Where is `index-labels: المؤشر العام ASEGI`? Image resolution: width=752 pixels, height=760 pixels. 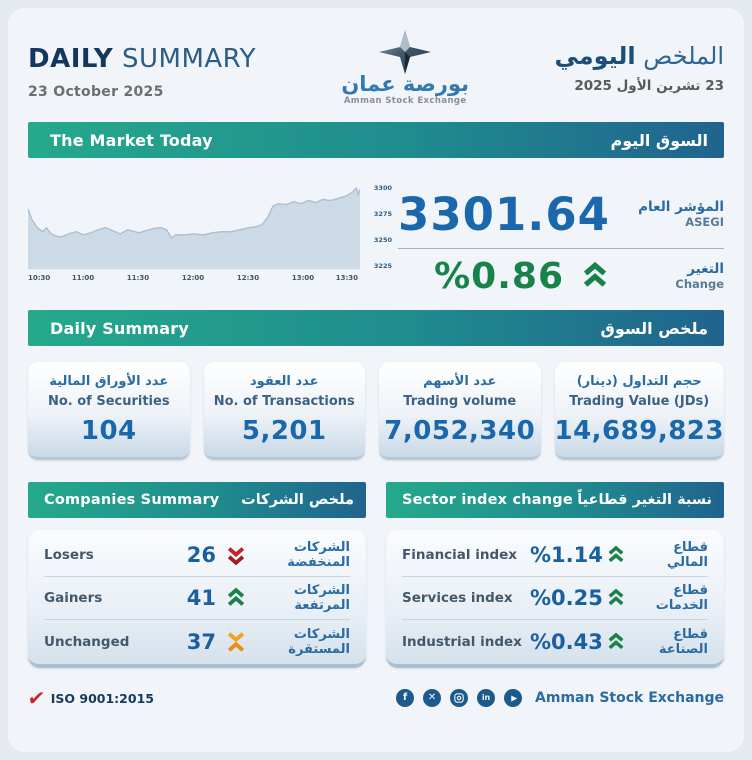 index-labels: المؤشر العام ASEGI is located at coordinates (675, 214).